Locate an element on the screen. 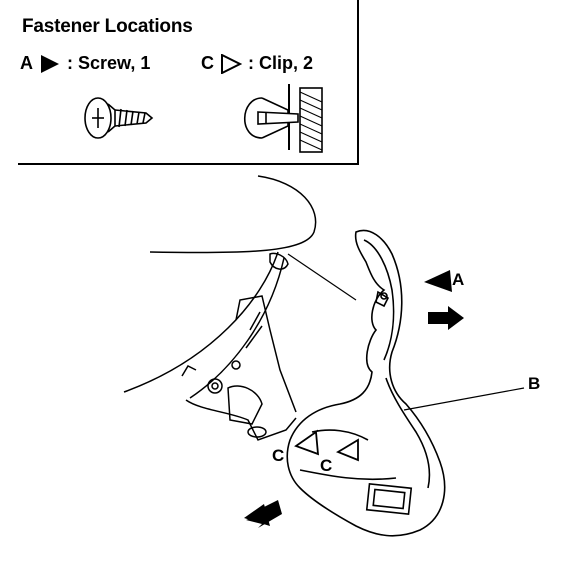 Image resolution: width=576 pixels, height=564 pixels. filled-triangle-icon is located at coordinates (50, 63).